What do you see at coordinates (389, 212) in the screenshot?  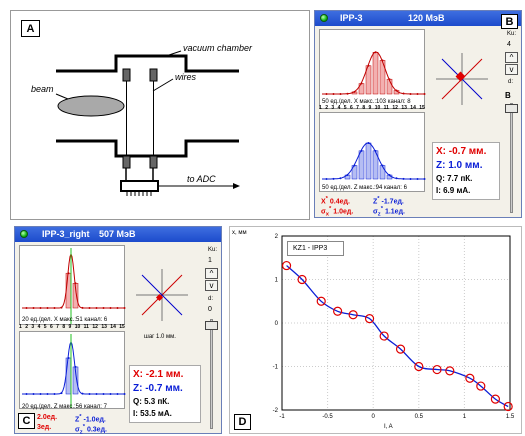 I see `panel-b-sigma-z: σz* 1.1ед.` at bounding box center [389, 212].